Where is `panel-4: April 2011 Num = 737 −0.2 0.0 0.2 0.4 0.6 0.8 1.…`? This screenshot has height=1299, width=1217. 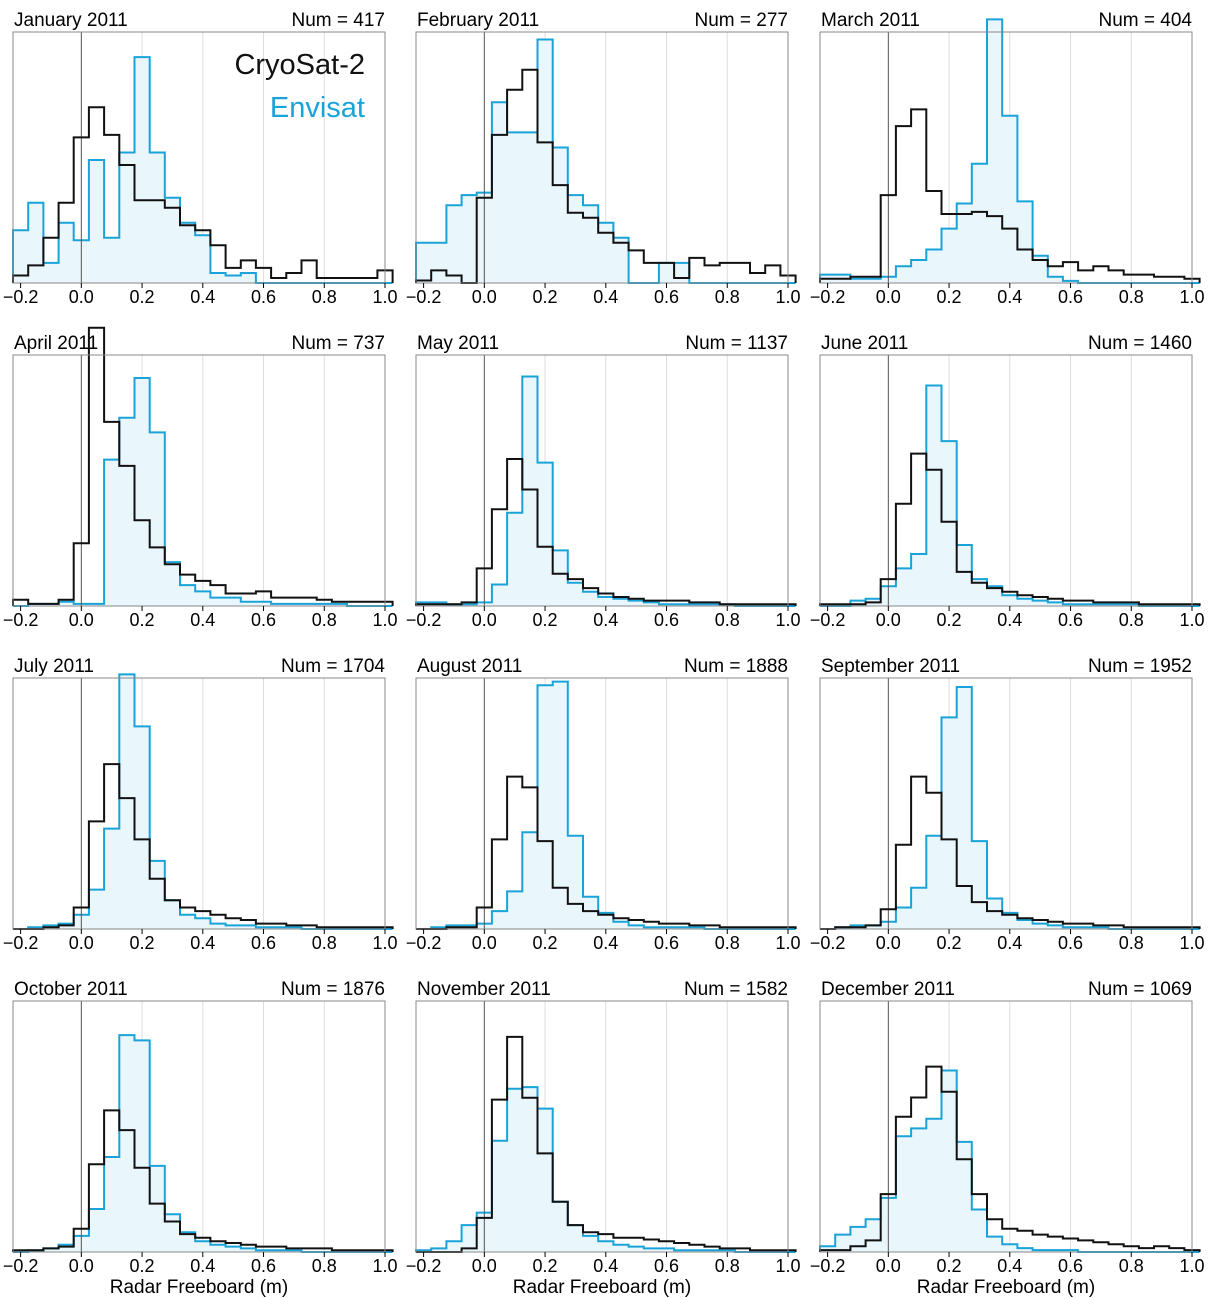 panel-4: April 2011 Num = 737 −0.2 0.0 0.2 0.4 0.6 0.8 1.… is located at coordinates (200, 478).